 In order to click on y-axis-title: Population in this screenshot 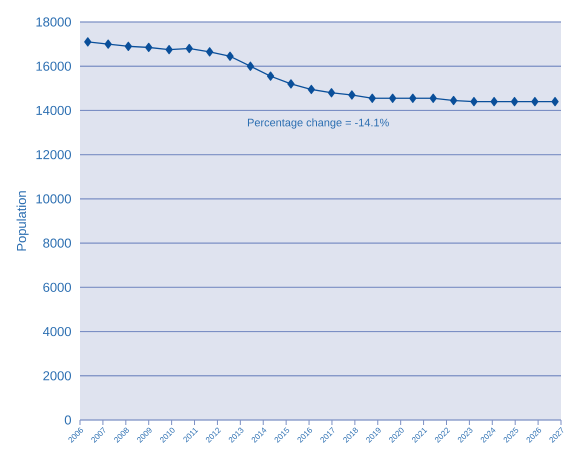, I will do `click(22, 221)`.